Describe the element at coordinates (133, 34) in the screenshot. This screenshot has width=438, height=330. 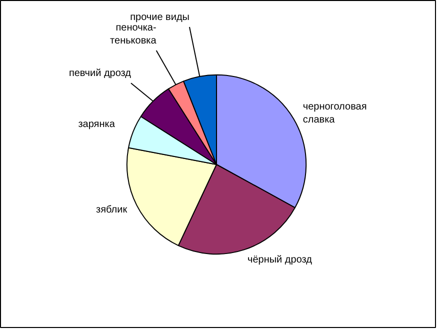
I see `slice-label: пеночка-теньковка` at that location.